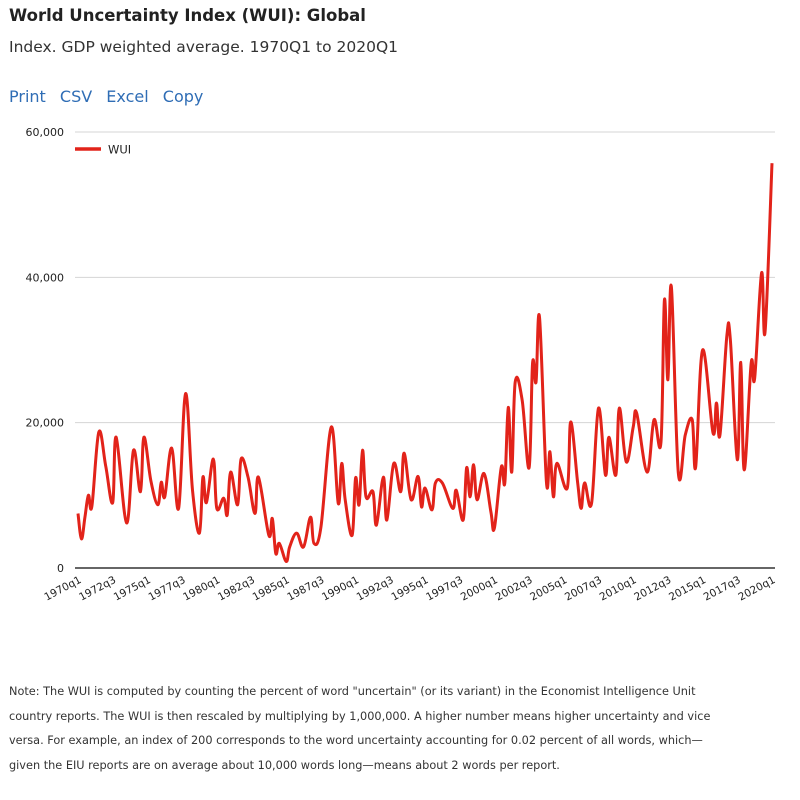 The image size is (800, 800). What do you see at coordinates (27, 96) in the screenshot?
I see `print-link: Print` at bounding box center [27, 96].